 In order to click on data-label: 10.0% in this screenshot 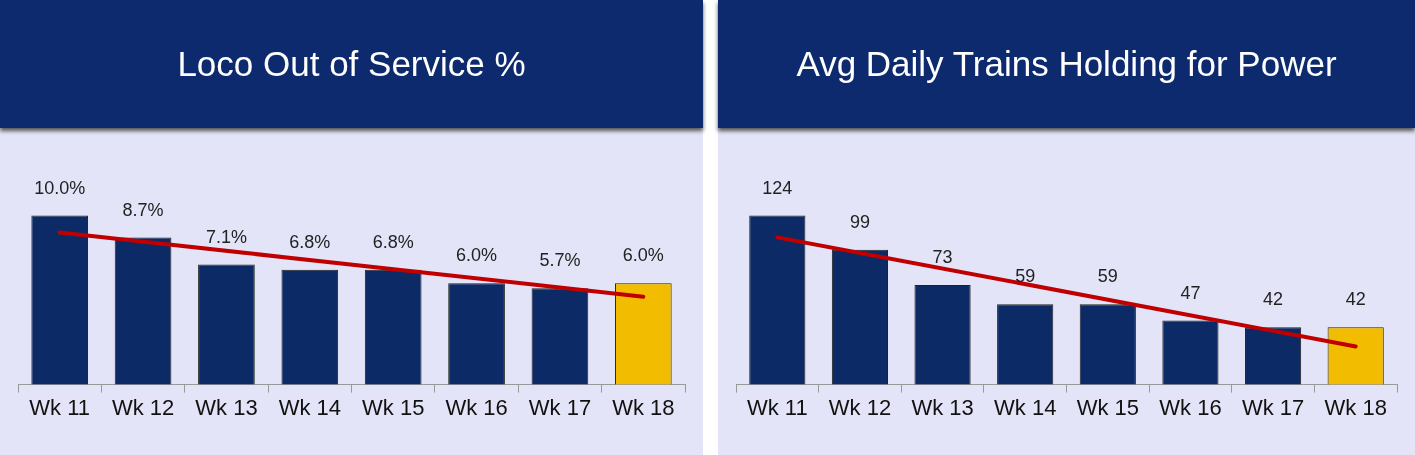, I will do `click(60, 187)`.